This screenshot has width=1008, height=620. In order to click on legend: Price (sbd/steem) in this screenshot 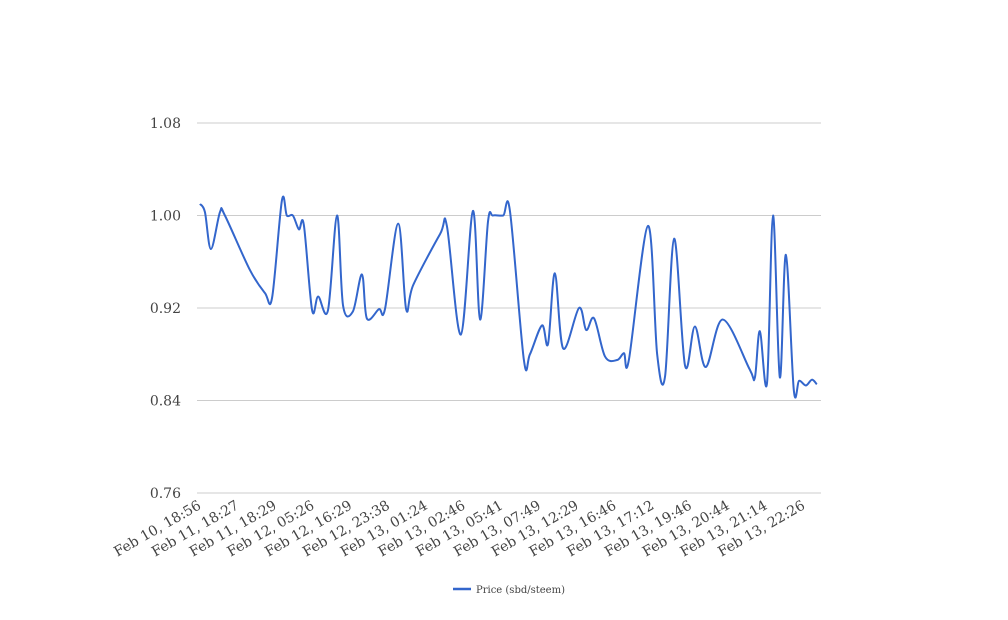, I will do `click(509, 590)`.